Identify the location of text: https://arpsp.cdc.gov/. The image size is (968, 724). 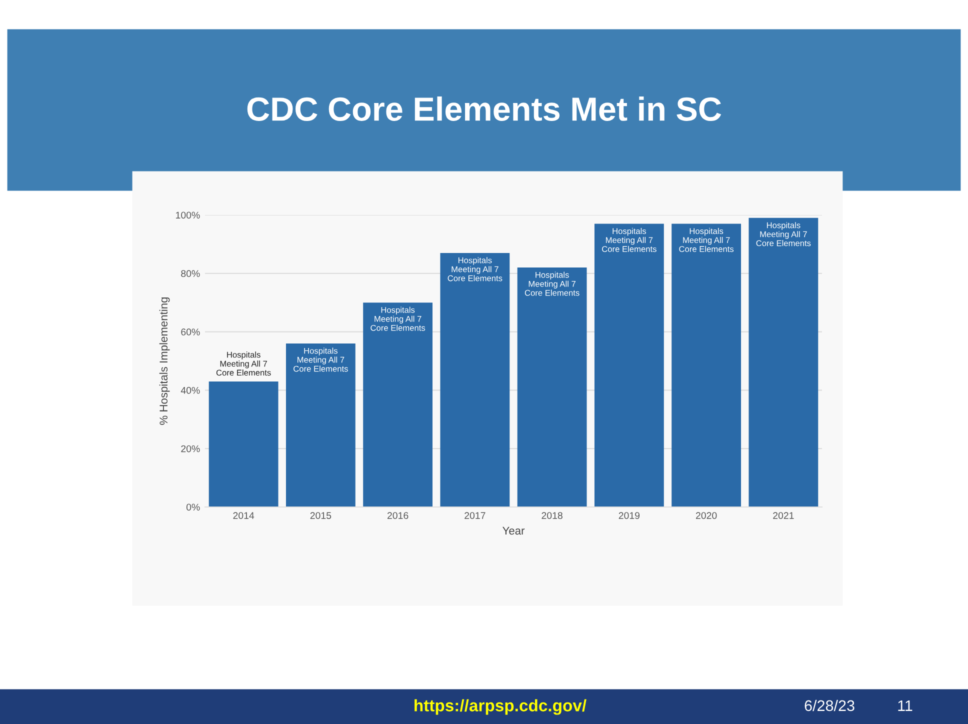
(500, 707).